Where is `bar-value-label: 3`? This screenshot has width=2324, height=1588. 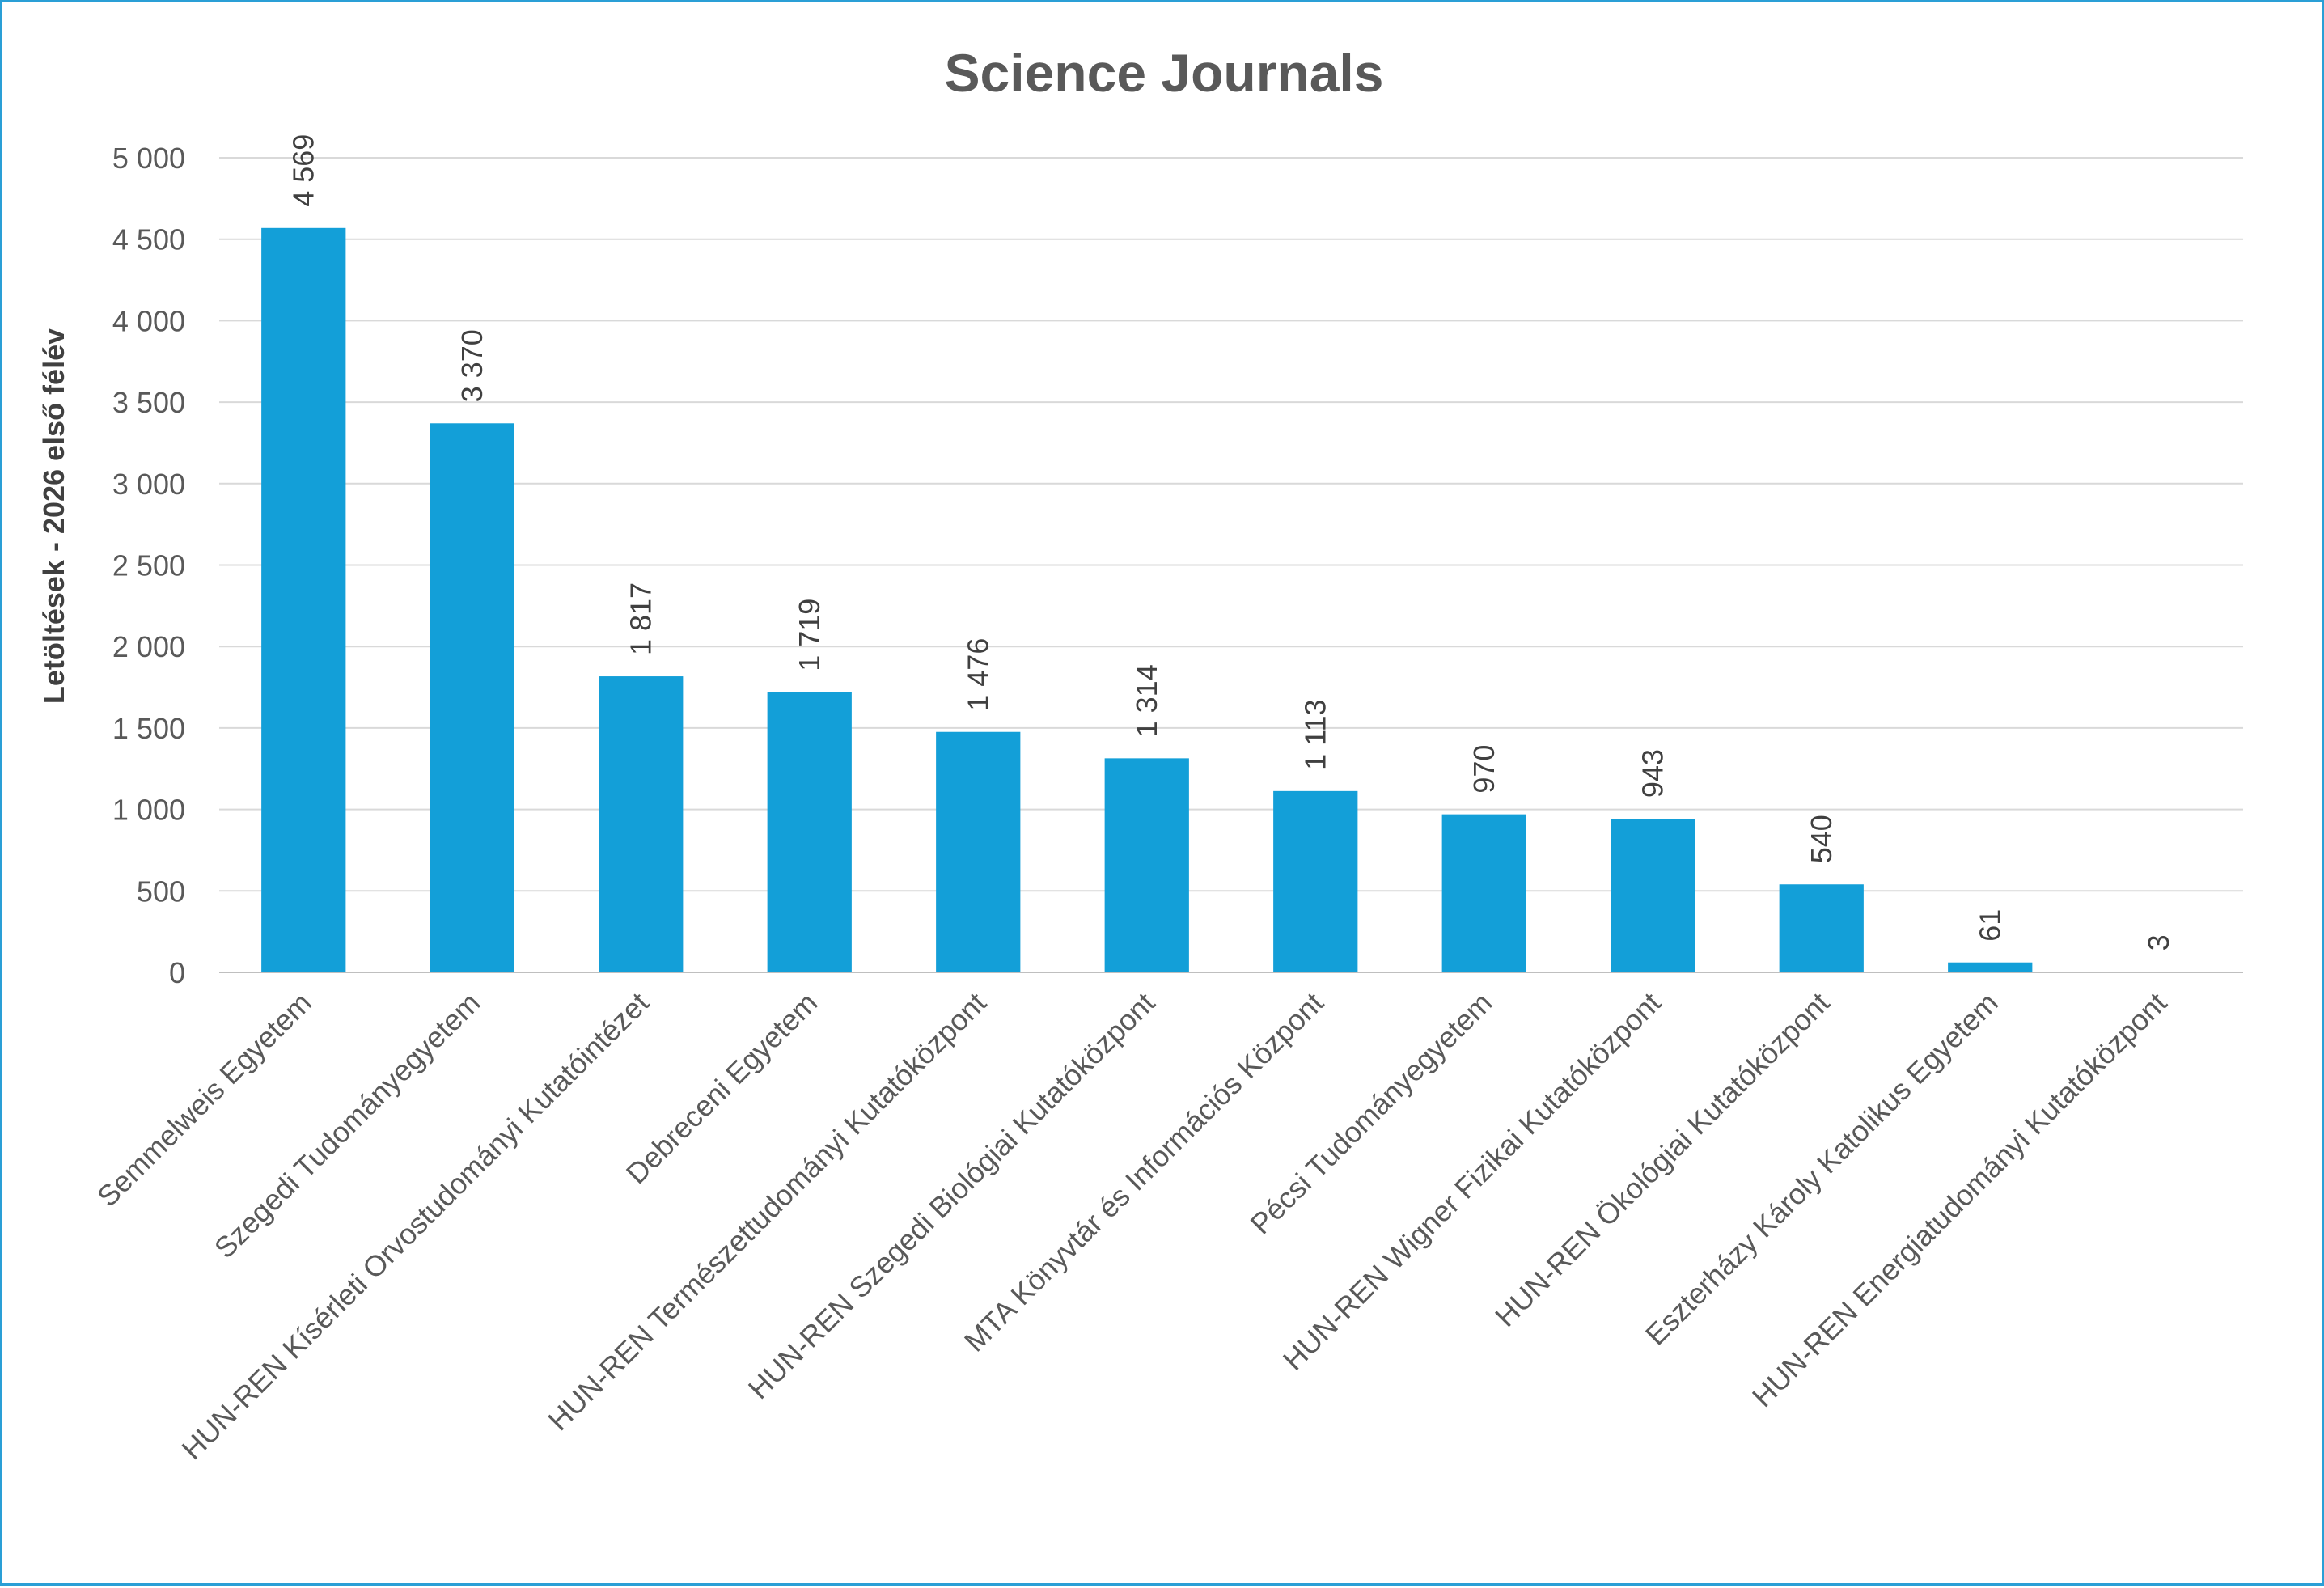
bar-value-label: 3 is located at coordinates (2158, 942).